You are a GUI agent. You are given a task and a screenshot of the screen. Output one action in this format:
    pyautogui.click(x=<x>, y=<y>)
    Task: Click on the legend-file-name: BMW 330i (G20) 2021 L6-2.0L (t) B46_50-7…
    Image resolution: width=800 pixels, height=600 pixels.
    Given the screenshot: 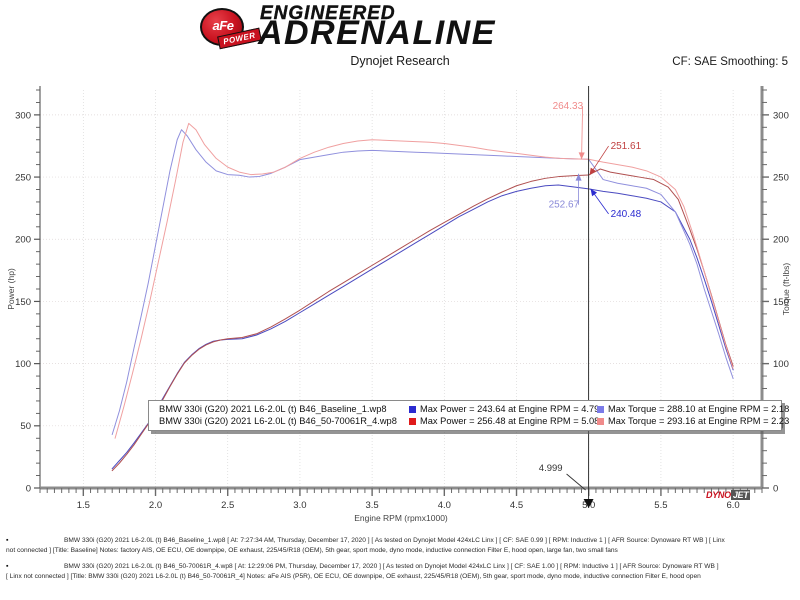 What is the action you would take?
    pyautogui.click(x=278, y=421)
    